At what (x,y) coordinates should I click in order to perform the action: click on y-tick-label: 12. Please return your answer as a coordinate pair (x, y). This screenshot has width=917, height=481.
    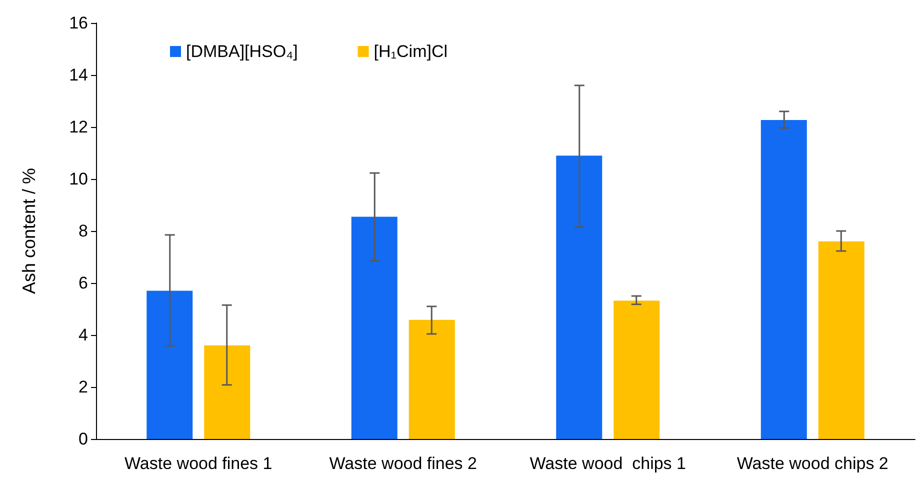
    Looking at the image, I should click on (78, 127).